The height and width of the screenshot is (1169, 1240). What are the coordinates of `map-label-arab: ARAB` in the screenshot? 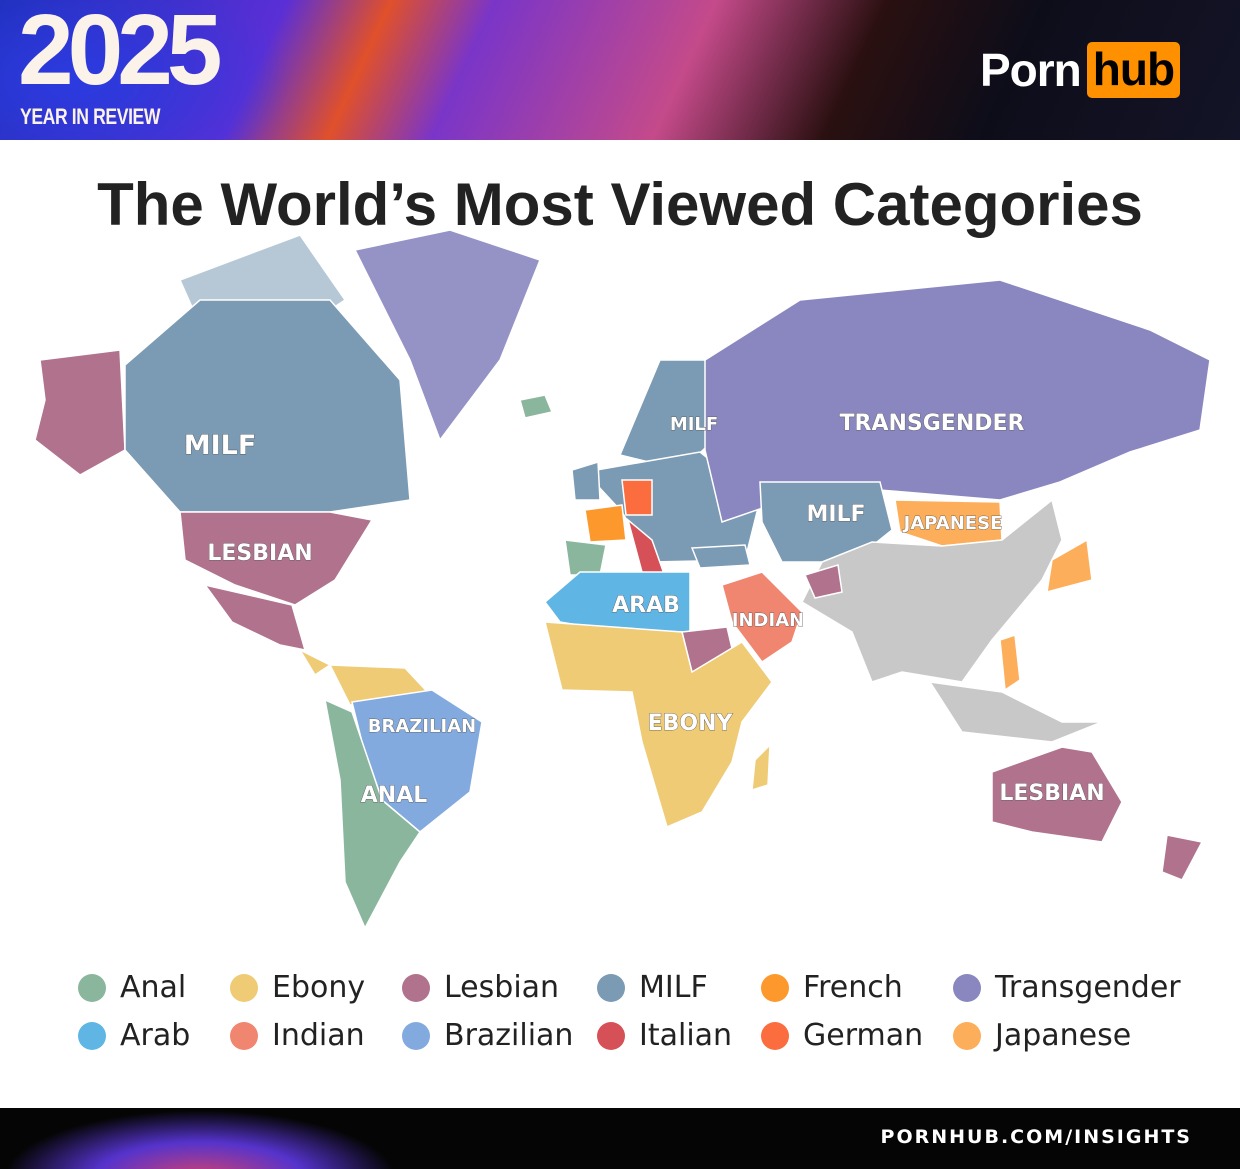 It's located at (646, 605).